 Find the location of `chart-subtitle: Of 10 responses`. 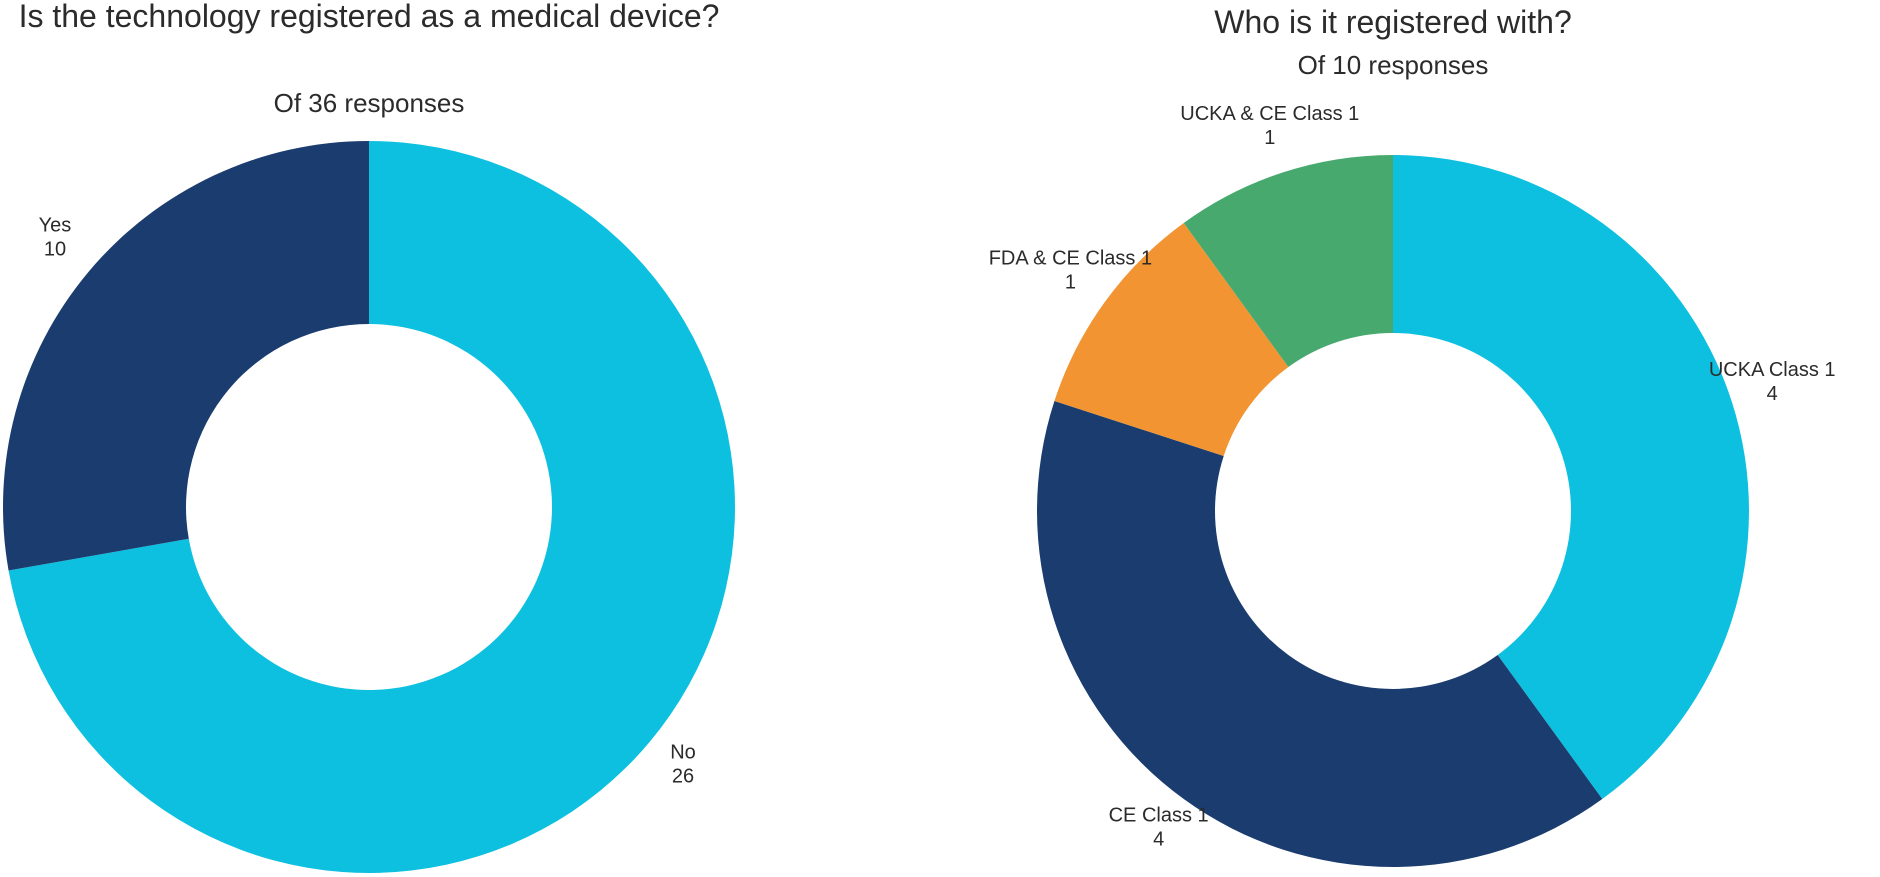

chart-subtitle: Of 10 responses is located at coordinates (1393, 65).